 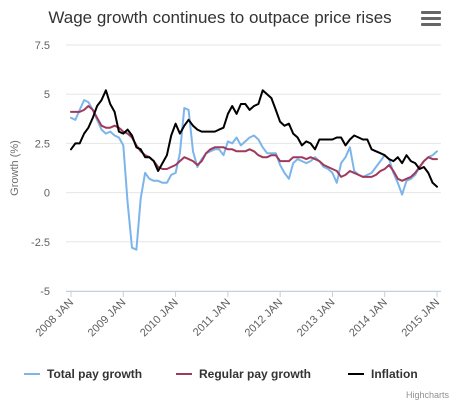 What do you see at coordinates (40, 243) in the screenshot?
I see `y-tick-label: -2.5` at bounding box center [40, 243].